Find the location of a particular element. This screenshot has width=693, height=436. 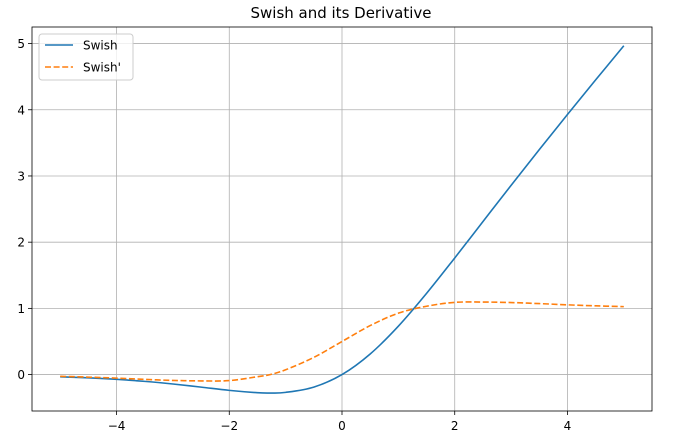

x-tick-label: −4 is located at coordinates (117, 426).